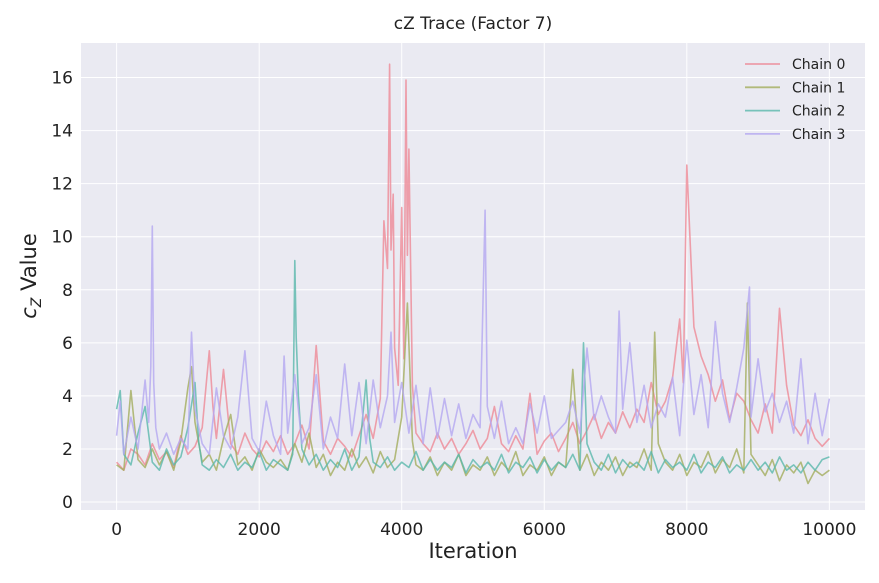 The width and height of the screenshot is (879, 583). Describe the element at coordinates (544, 530) in the screenshot. I see `x-tick-label: 6000` at that location.